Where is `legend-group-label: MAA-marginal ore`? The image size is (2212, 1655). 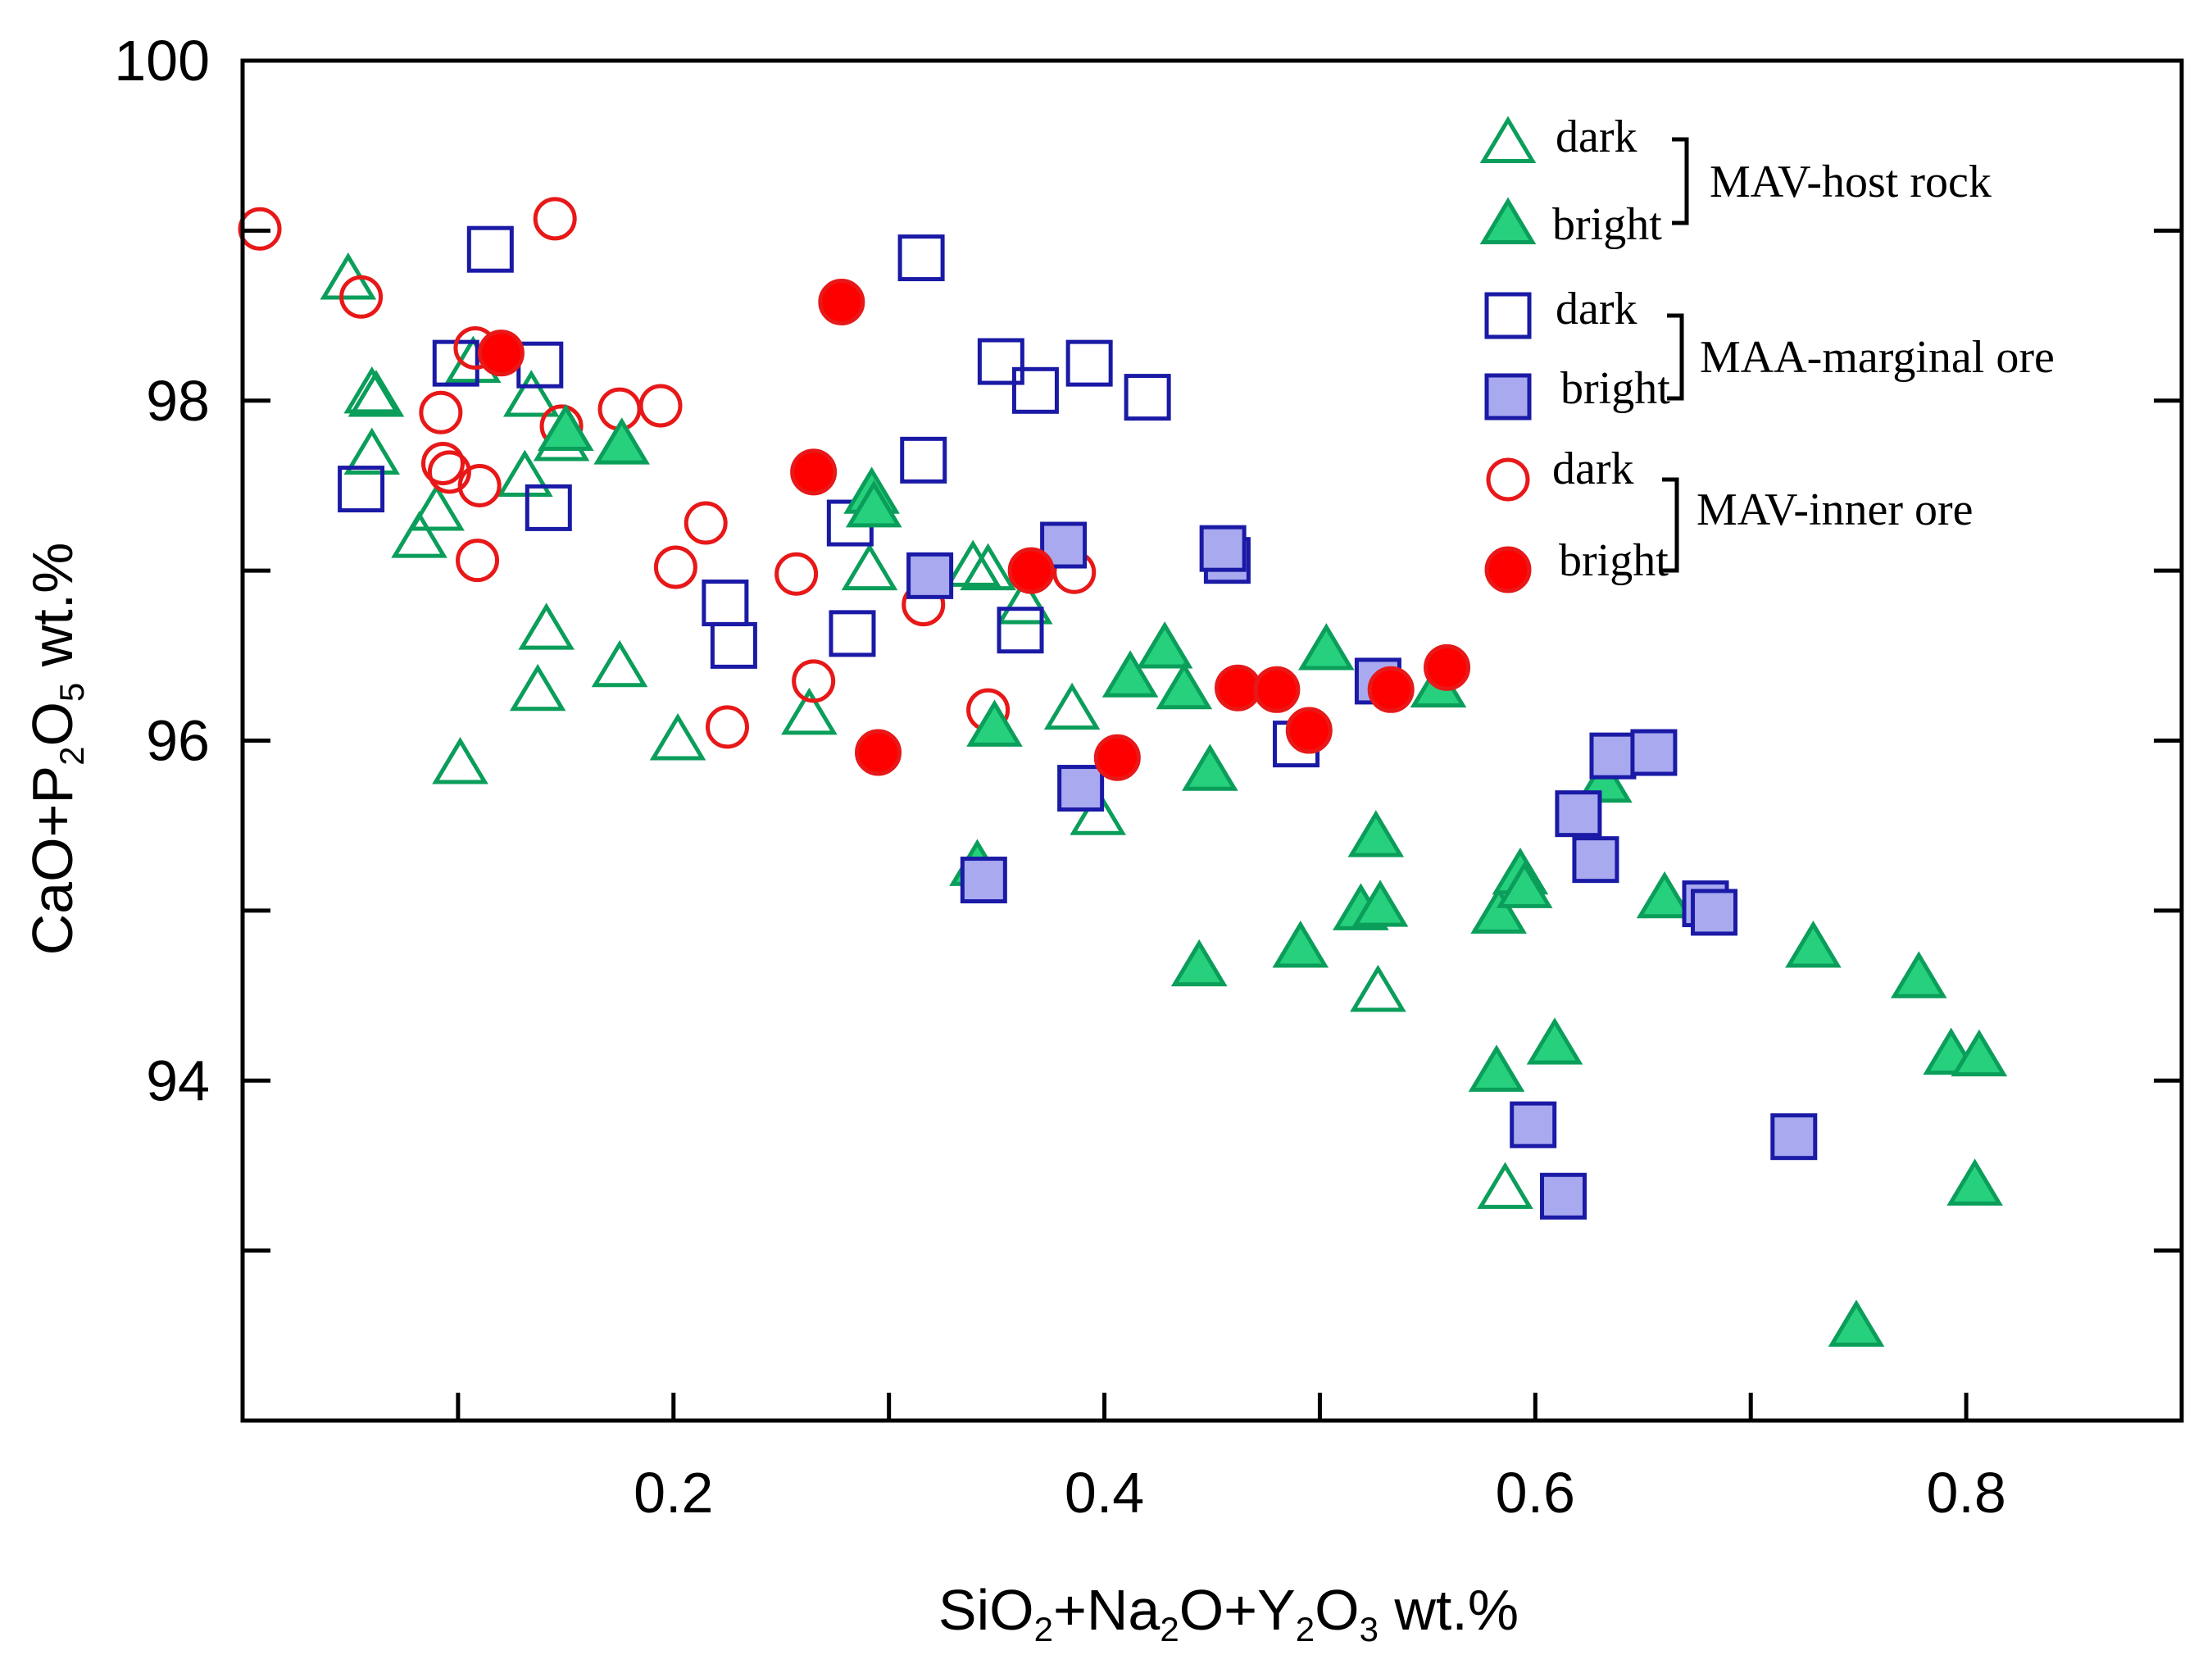 legend-group-label: MAA-marginal ore is located at coordinates (1877, 357).